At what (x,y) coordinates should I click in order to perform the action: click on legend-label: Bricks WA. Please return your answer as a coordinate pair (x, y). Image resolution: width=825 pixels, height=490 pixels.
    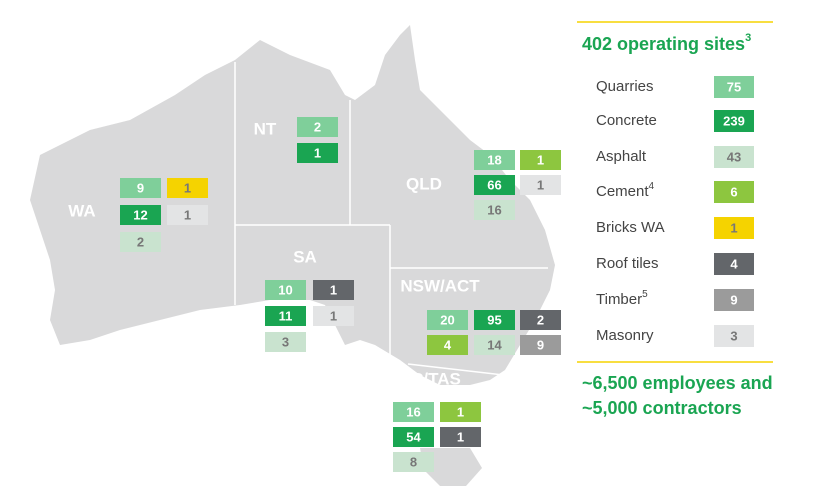
    Looking at the image, I should click on (630, 227).